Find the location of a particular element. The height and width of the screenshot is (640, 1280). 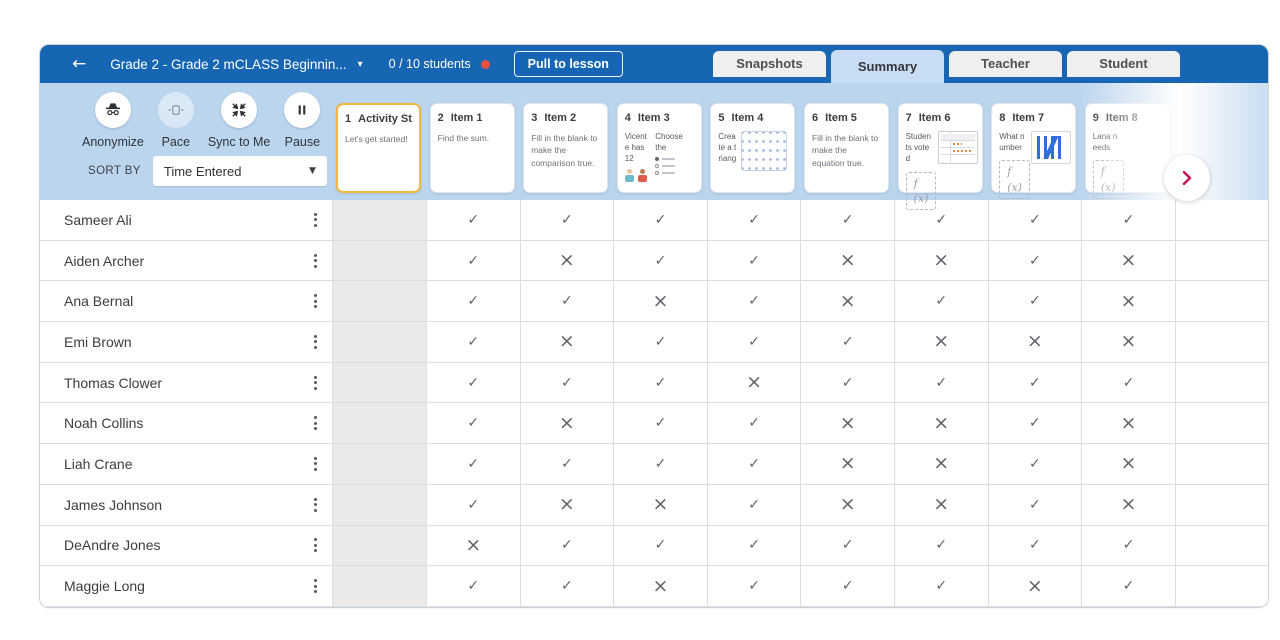

tab-snapshots: Snapshots is located at coordinates (769, 64).